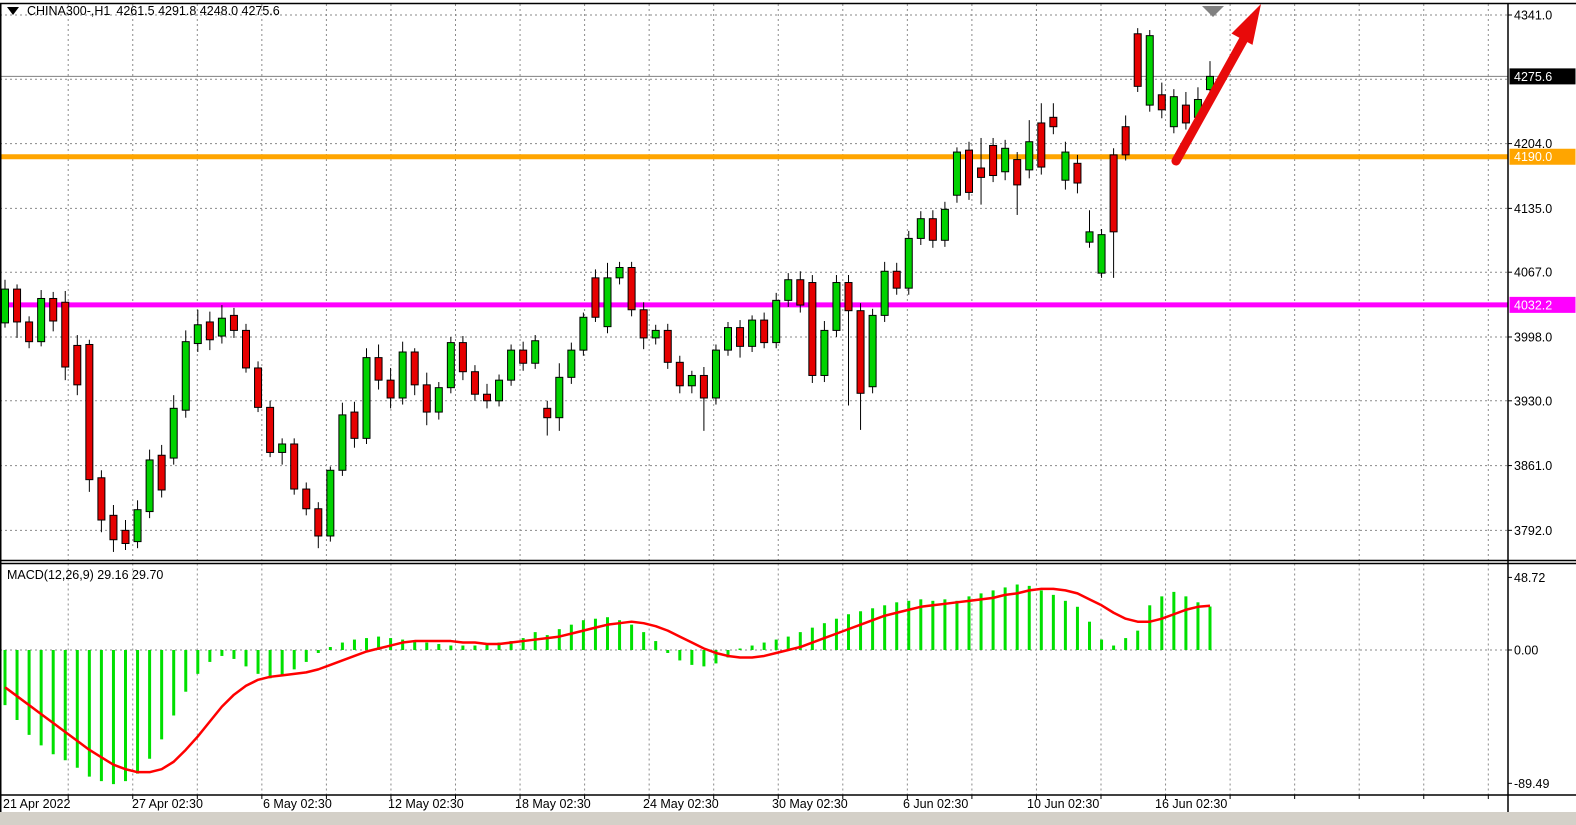 This screenshot has height=825, width=1576. Describe the element at coordinates (1533, 77) in the screenshot. I see `current-price-badge-text: 4275.6` at that location.